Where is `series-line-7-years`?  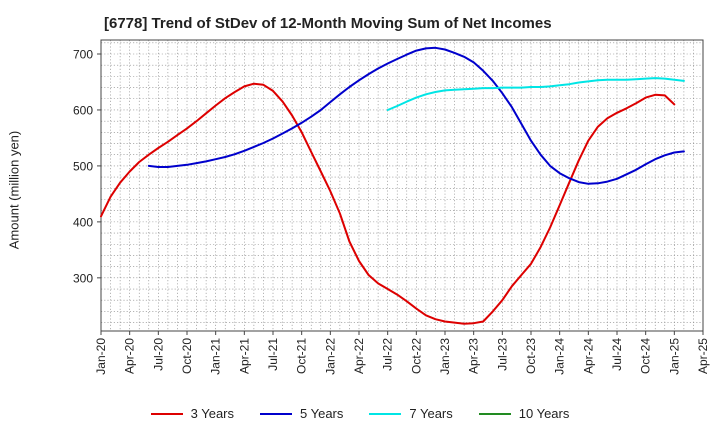 series-line-7-years is located at coordinates (535, 94).